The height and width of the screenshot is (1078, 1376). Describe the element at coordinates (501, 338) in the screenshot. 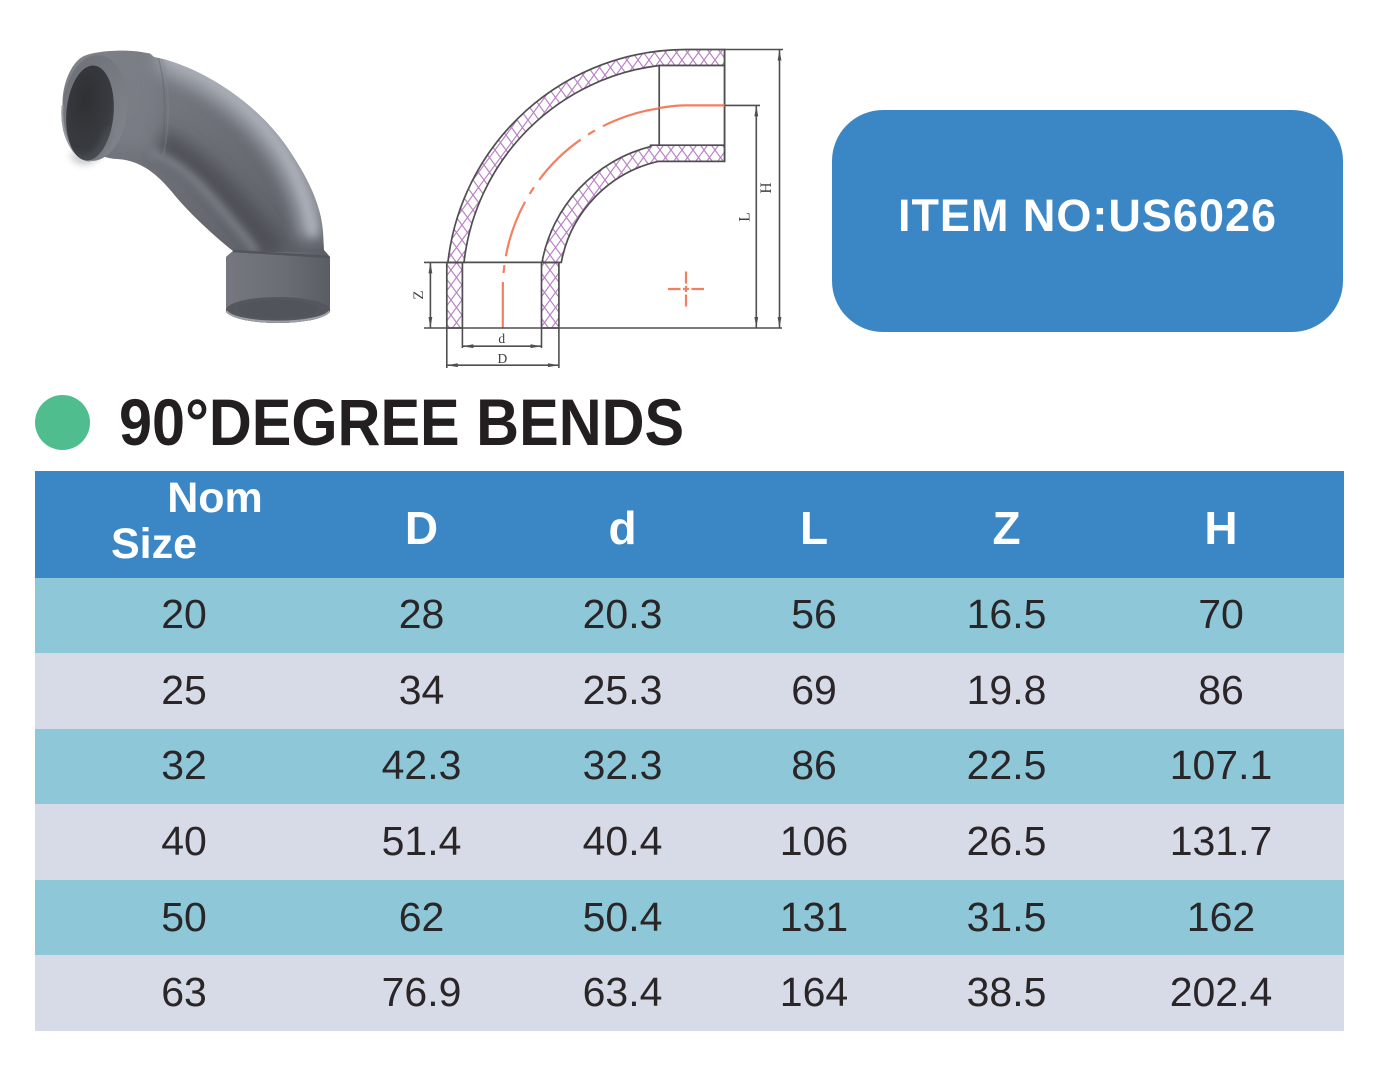

I see `svg-text: d` at that location.